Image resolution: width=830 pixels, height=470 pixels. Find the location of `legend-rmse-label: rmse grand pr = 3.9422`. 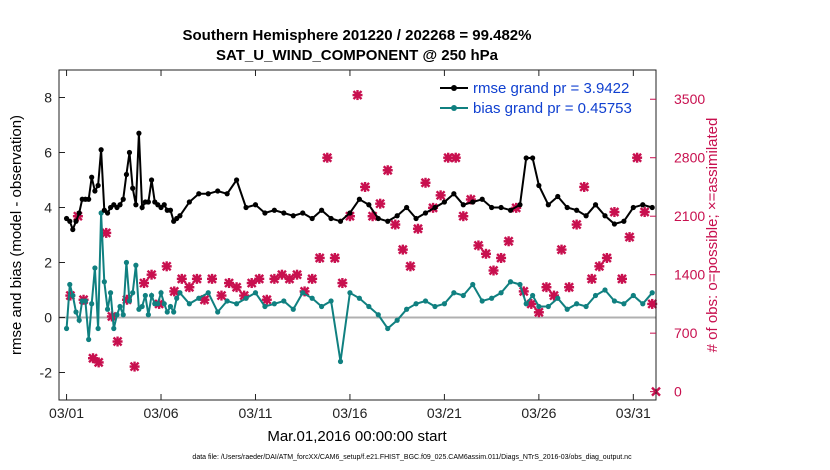

legend-rmse-label: rmse grand pr = 3.9422 is located at coordinates (551, 88).